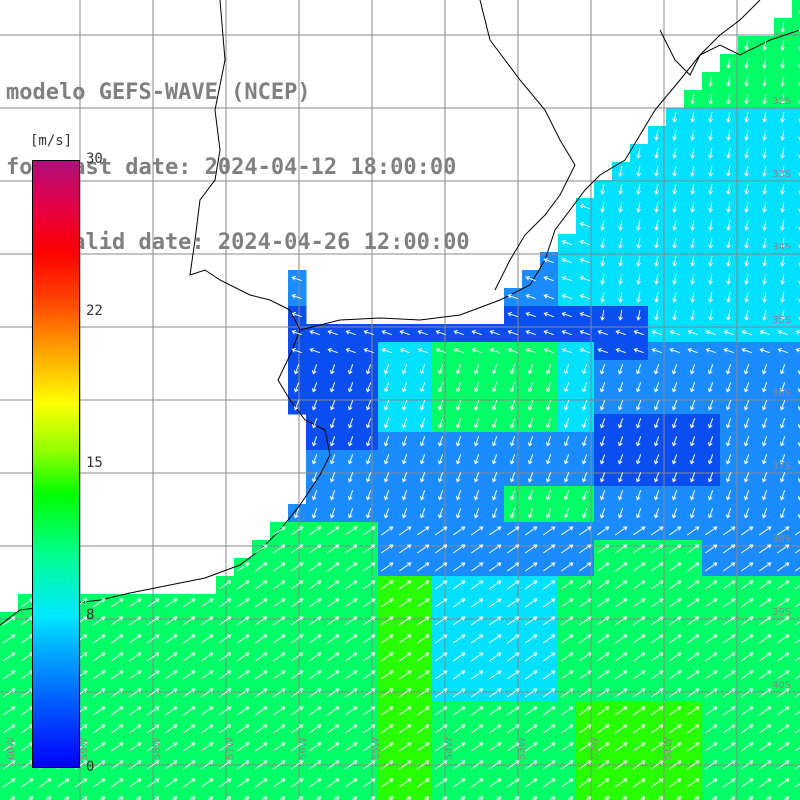  I want to click on lon-label: 55W, so click(376, 748).